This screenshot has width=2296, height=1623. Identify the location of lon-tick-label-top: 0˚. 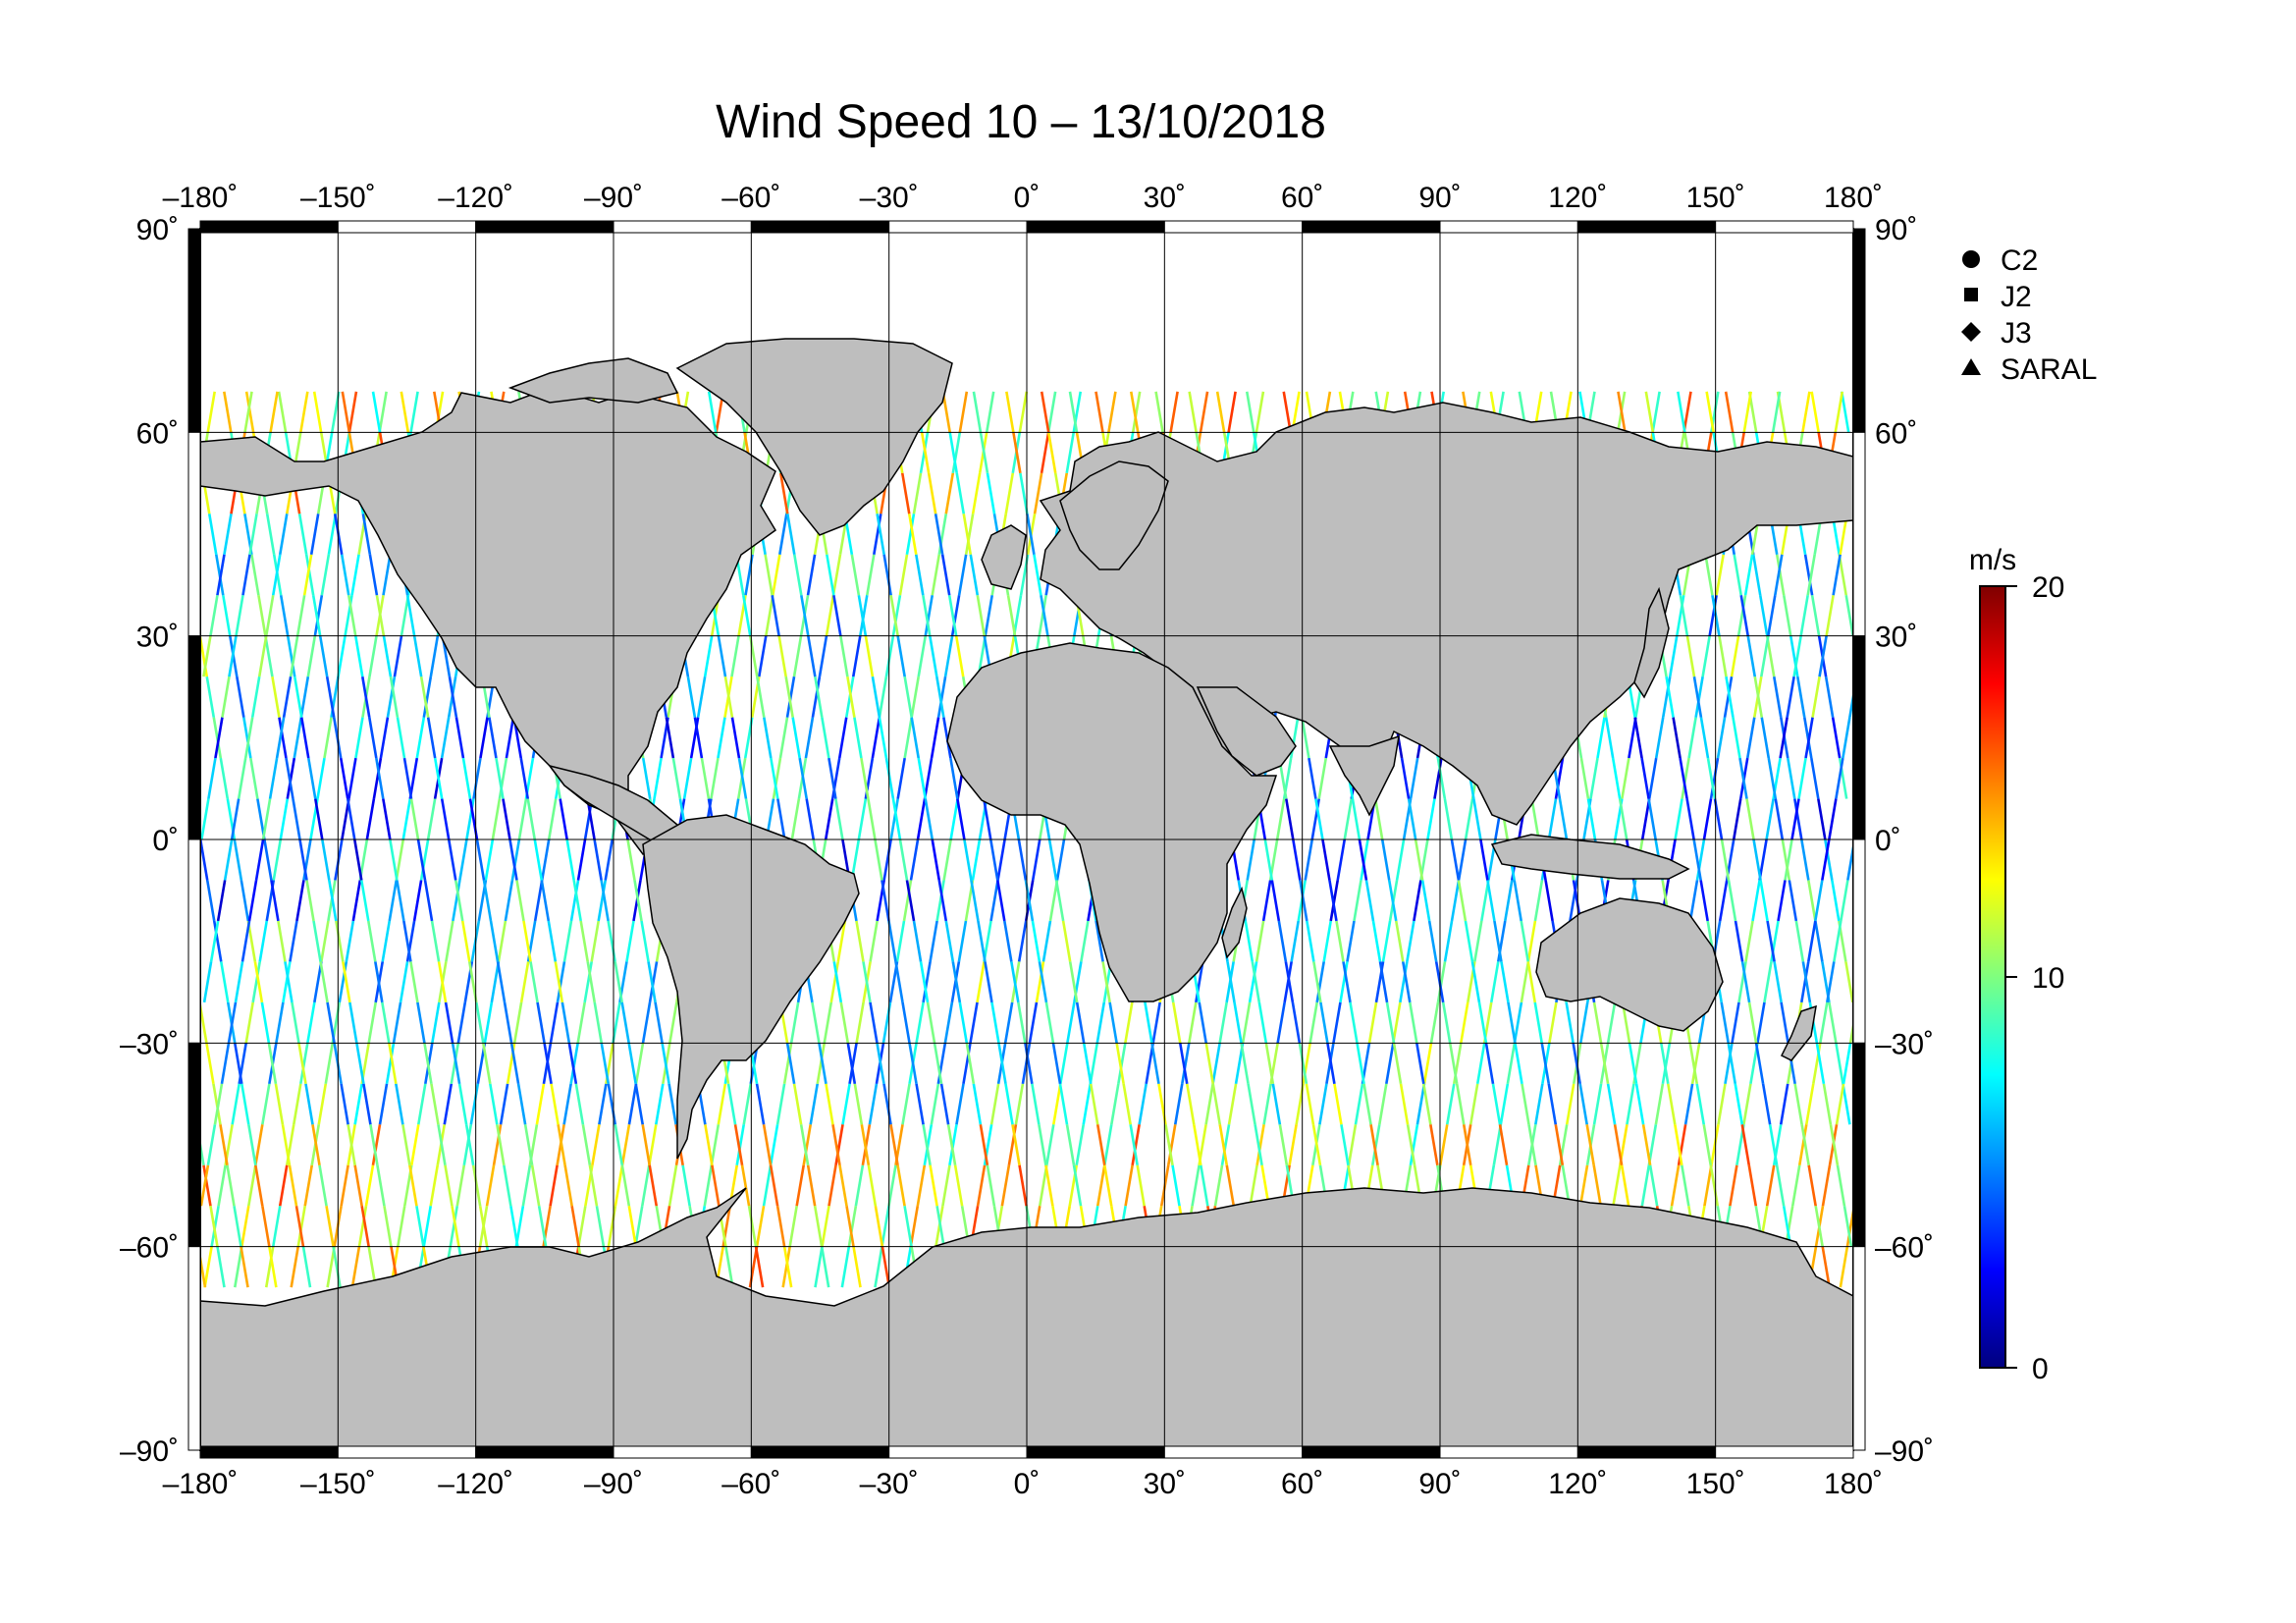
(1028, 198).